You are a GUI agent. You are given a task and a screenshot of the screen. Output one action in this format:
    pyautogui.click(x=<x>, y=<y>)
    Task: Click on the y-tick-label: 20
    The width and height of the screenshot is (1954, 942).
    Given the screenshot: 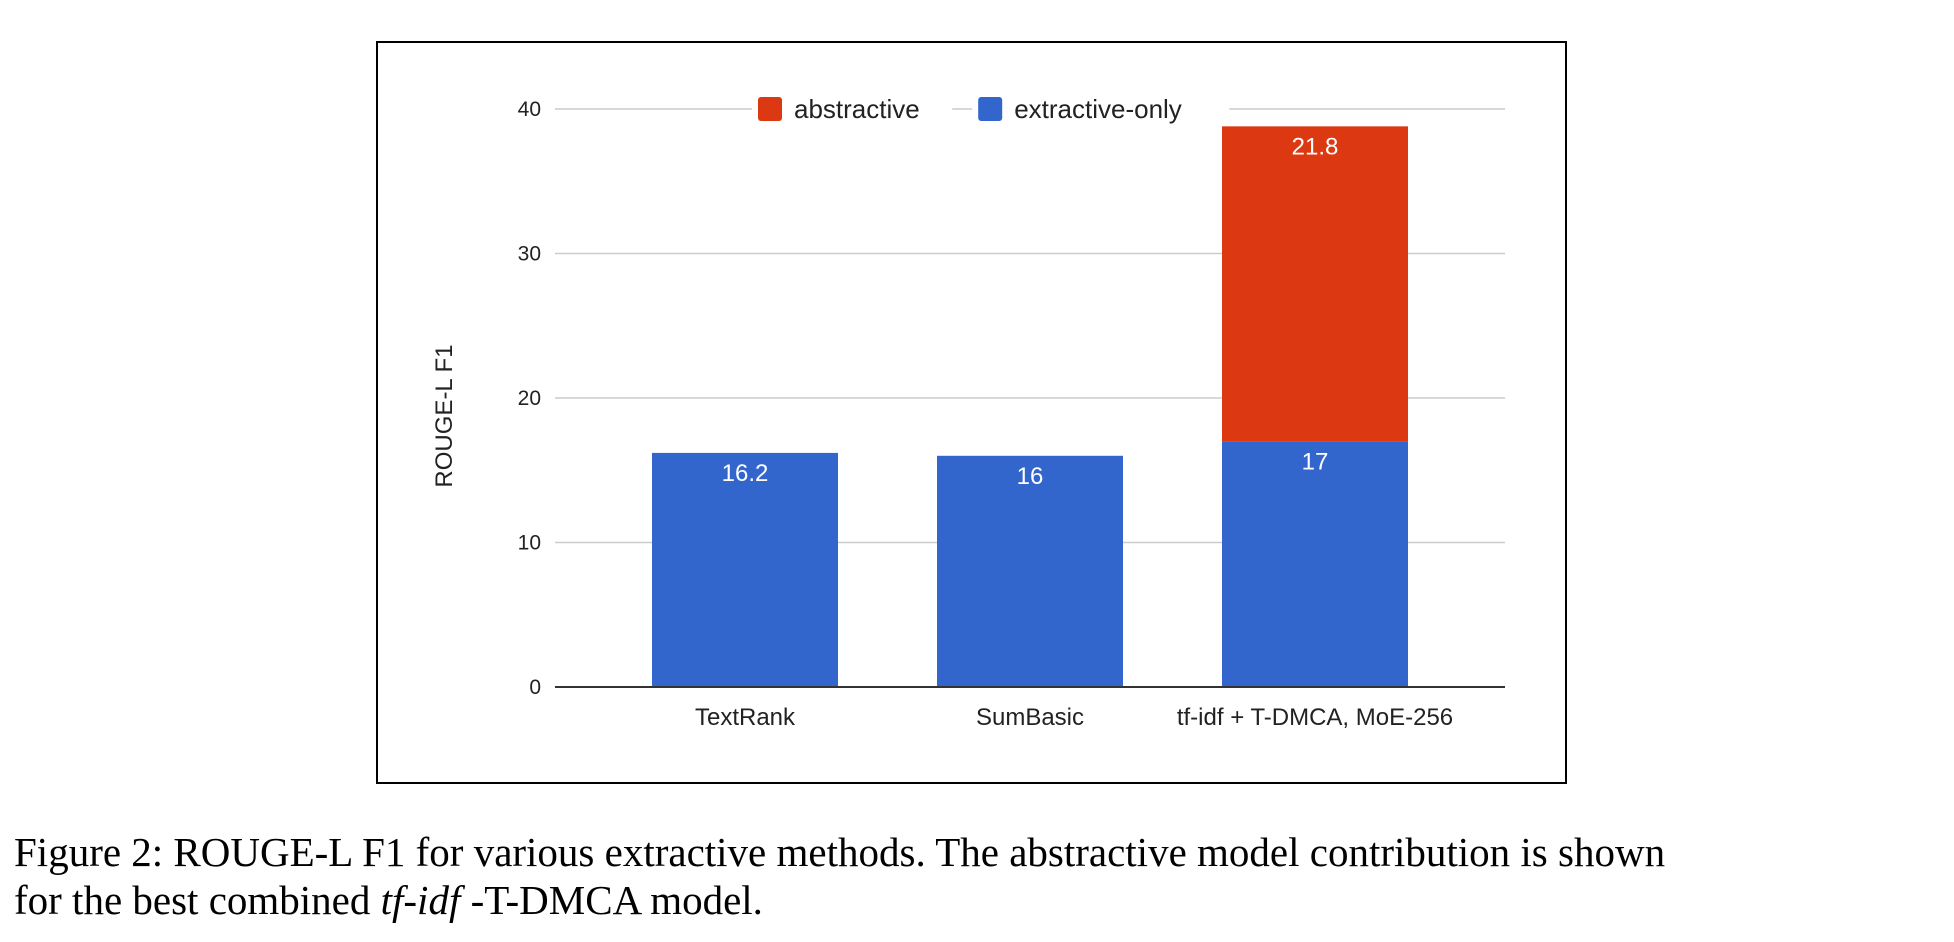 What is the action you would take?
    pyautogui.click(x=529, y=398)
    